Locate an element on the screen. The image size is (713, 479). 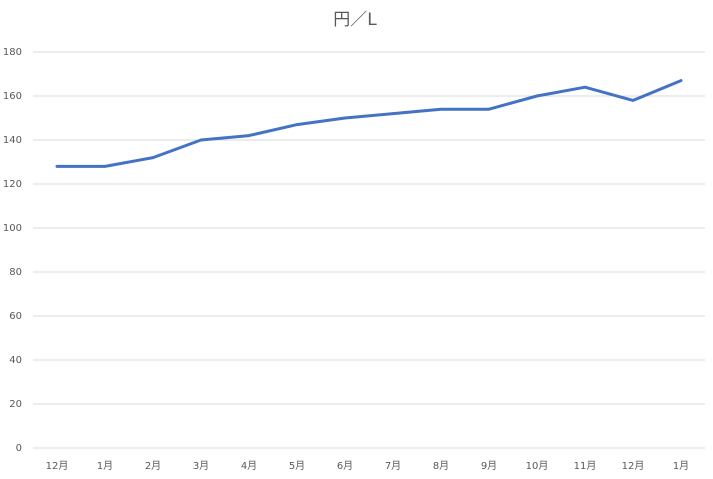
y-tick-label: 160 is located at coordinates (12, 96).